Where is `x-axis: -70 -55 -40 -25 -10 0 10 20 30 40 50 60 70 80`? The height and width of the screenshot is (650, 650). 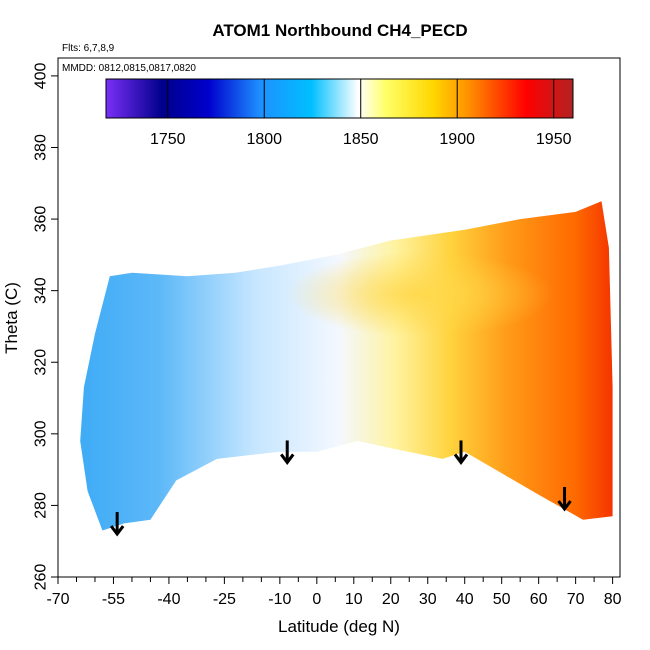
x-axis: -70 -55 -40 -25 -10 0 10 20 30 40 50 60 70 80 is located at coordinates (334, 592).